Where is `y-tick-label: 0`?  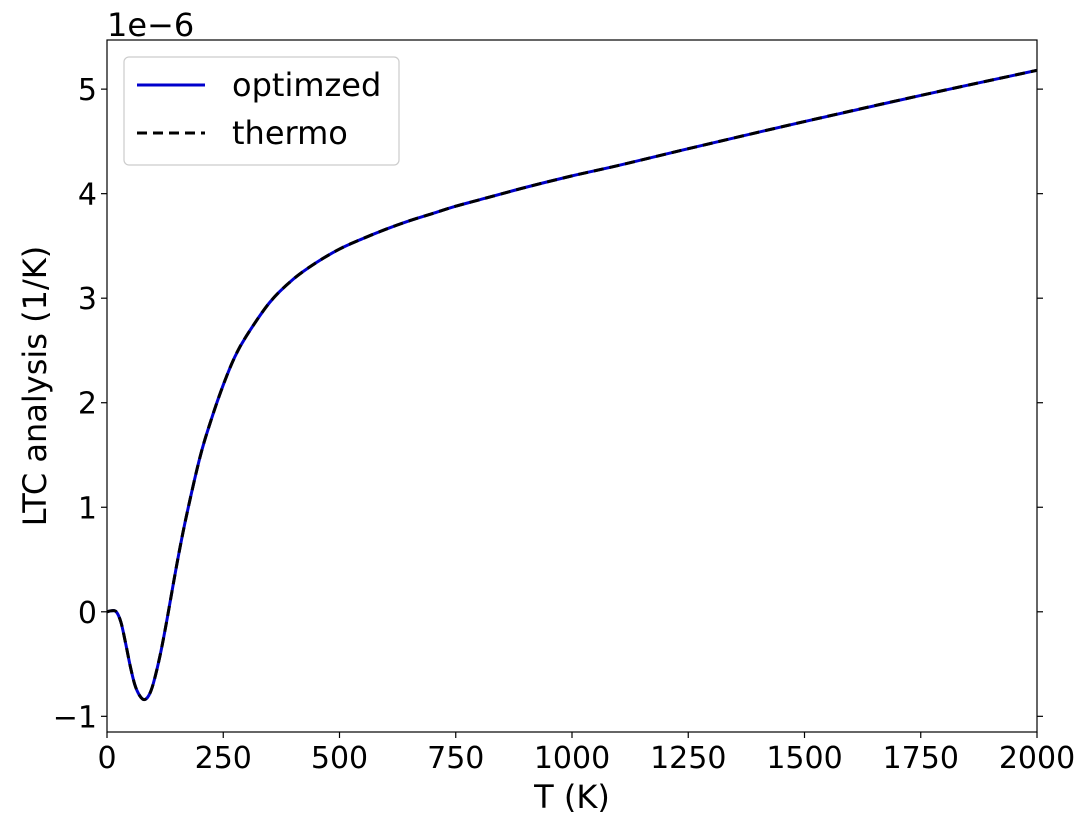 y-tick-label: 0 is located at coordinates (87, 613).